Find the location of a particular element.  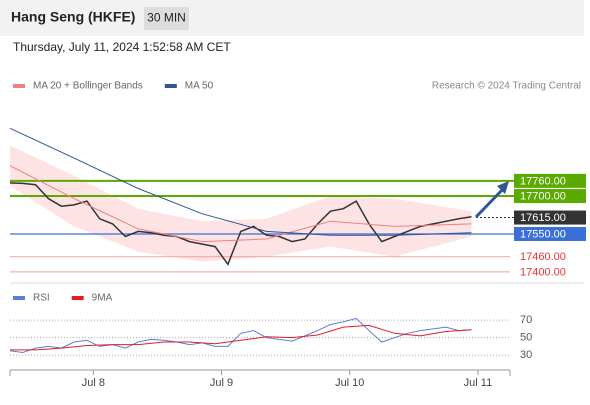

x-tick-label: Jul 8 is located at coordinates (93, 383).